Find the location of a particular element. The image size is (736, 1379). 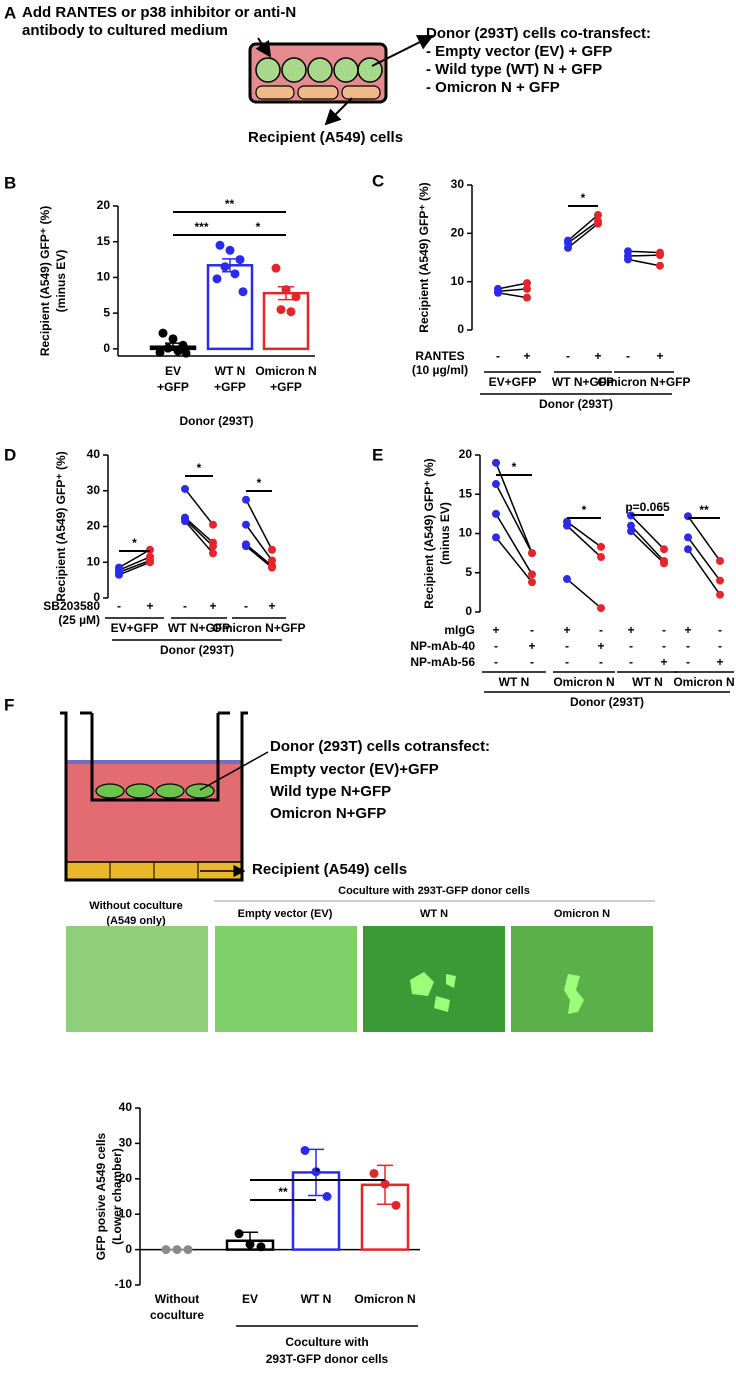

arrow is located at coordinates (338, 111).